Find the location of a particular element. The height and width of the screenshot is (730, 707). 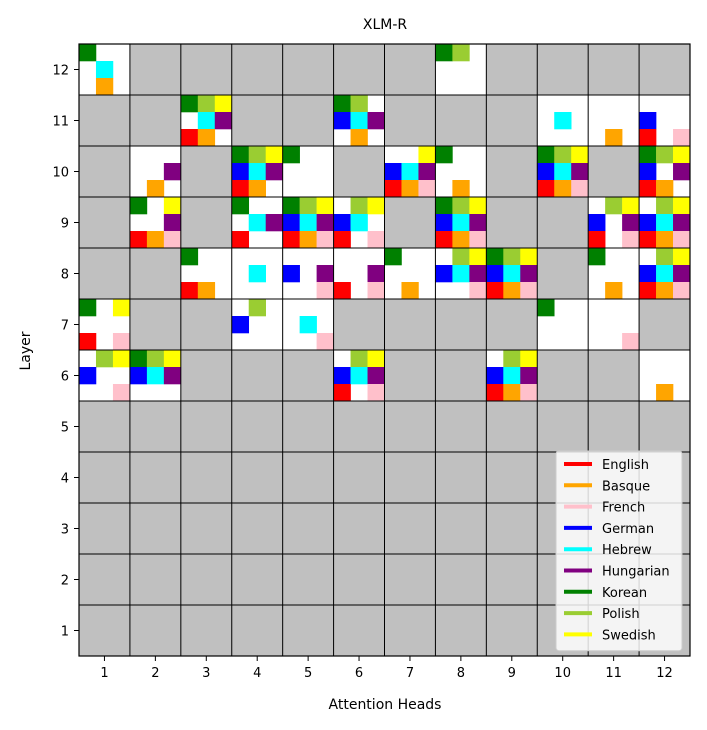

mark-l11-h3-english is located at coordinates (189, 138).